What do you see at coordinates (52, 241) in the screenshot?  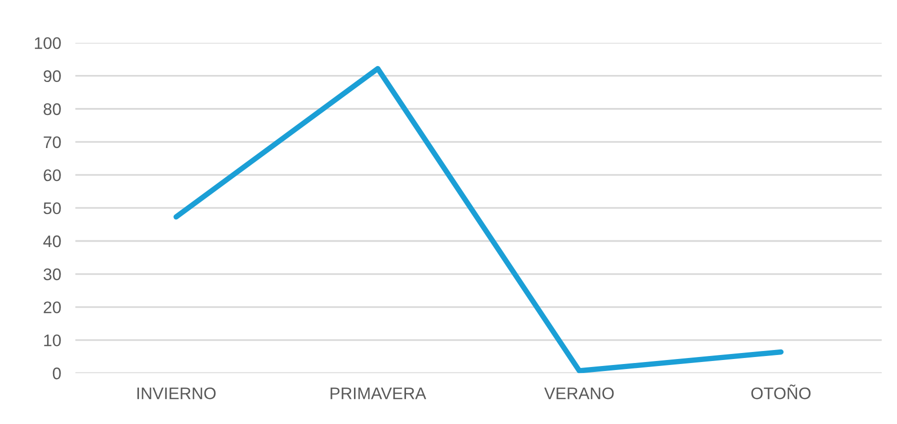 I see `y-tick-label: 40` at bounding box center [52, 241].